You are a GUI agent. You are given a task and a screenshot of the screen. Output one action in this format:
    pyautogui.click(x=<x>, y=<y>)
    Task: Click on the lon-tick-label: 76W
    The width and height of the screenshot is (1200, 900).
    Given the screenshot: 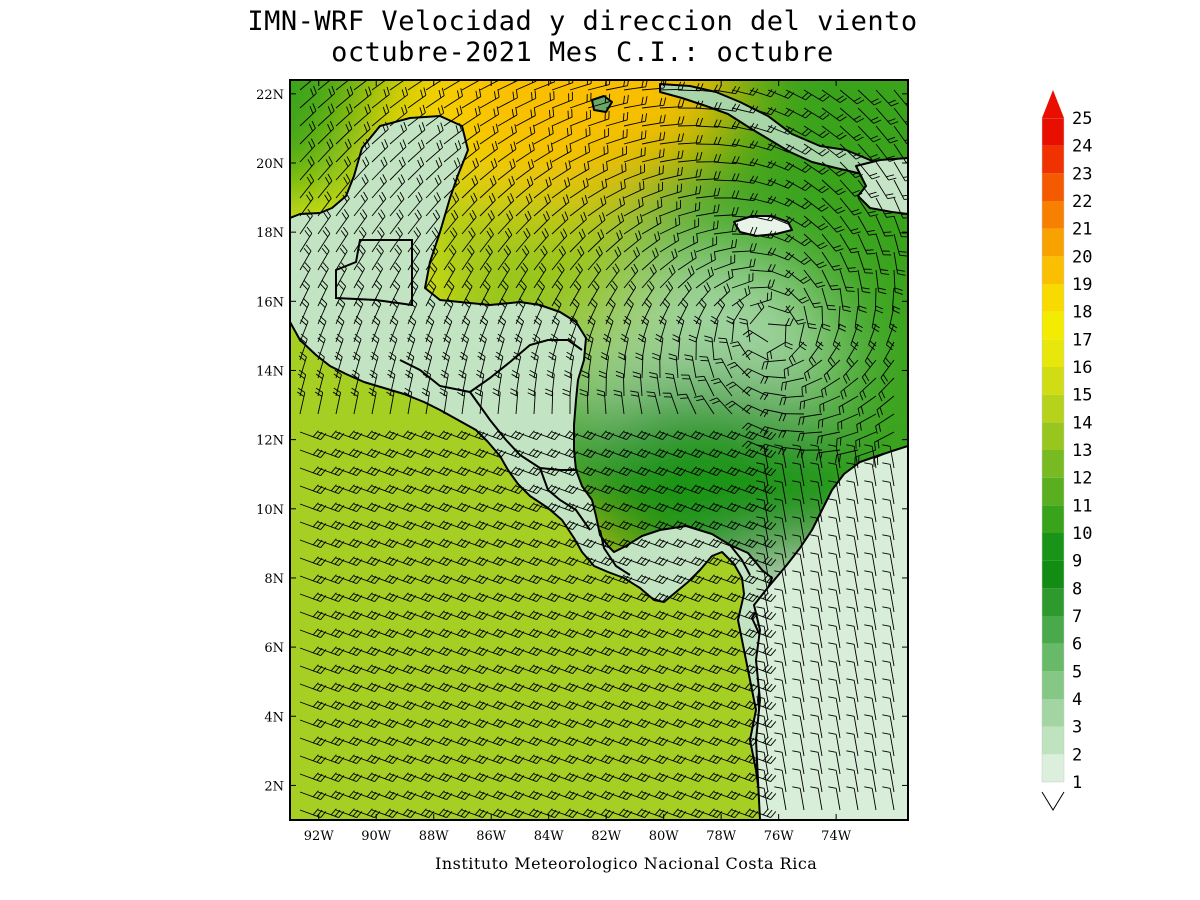 What is the action you would take?
    pyautogui.click(x=779, y=836)
    